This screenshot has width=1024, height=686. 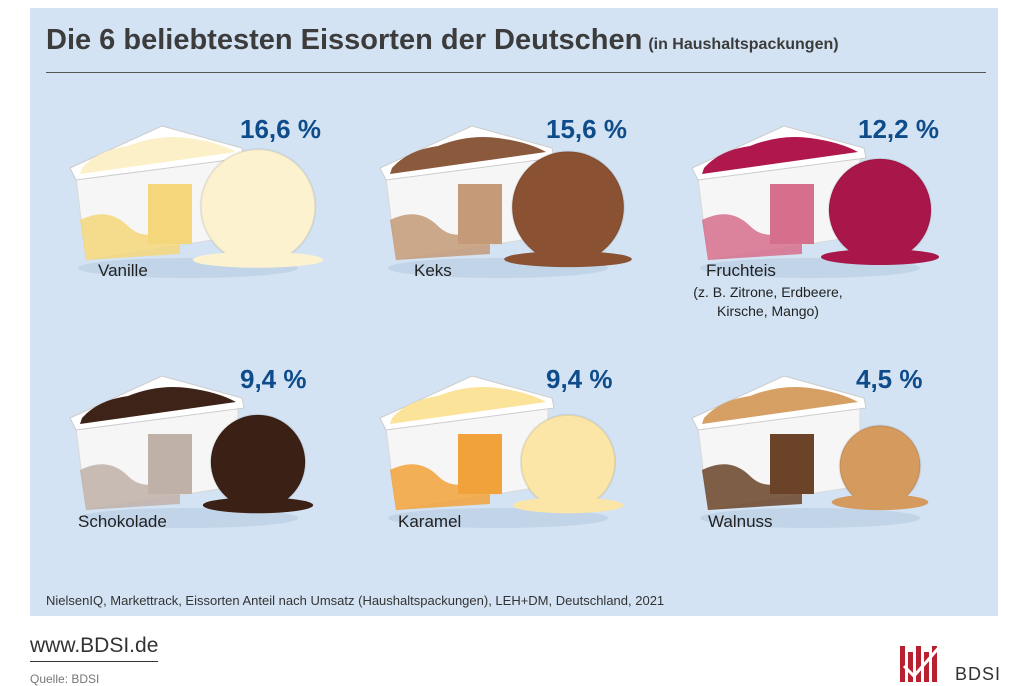 What do you see at coordinates (978, 674) in the screenshot?
I see `bdsi-logo-text: BDSI` at bounding box center [978, 674].